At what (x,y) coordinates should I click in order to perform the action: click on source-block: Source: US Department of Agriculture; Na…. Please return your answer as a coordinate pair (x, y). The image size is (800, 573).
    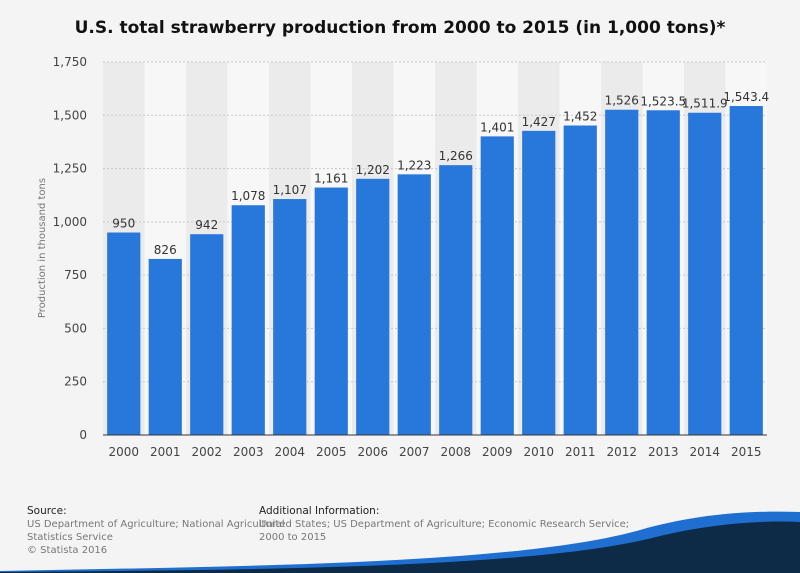
    Looking at the image, I should click on (156, 531).